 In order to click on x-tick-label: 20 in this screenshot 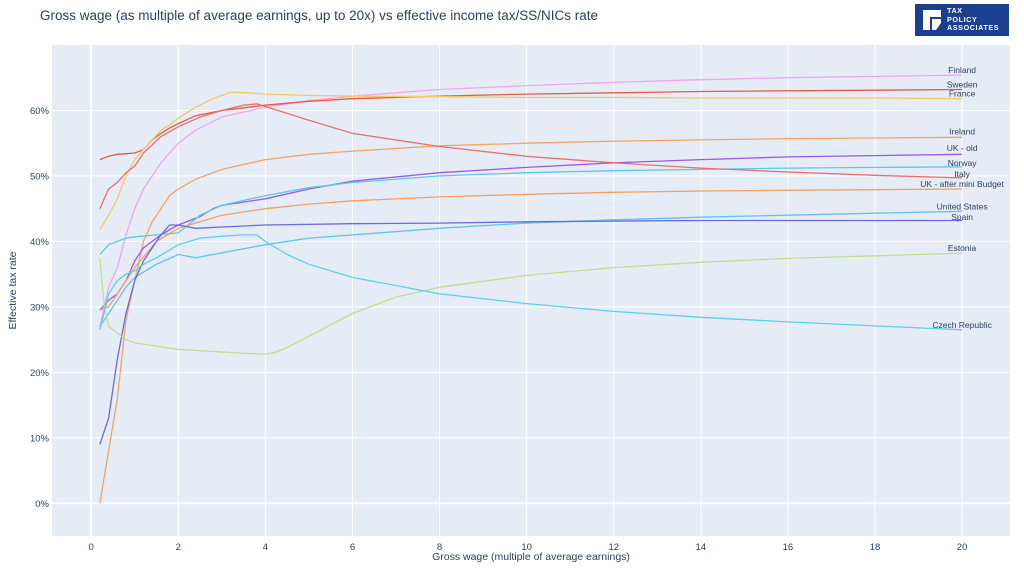, I will do `click(962, 547)`.